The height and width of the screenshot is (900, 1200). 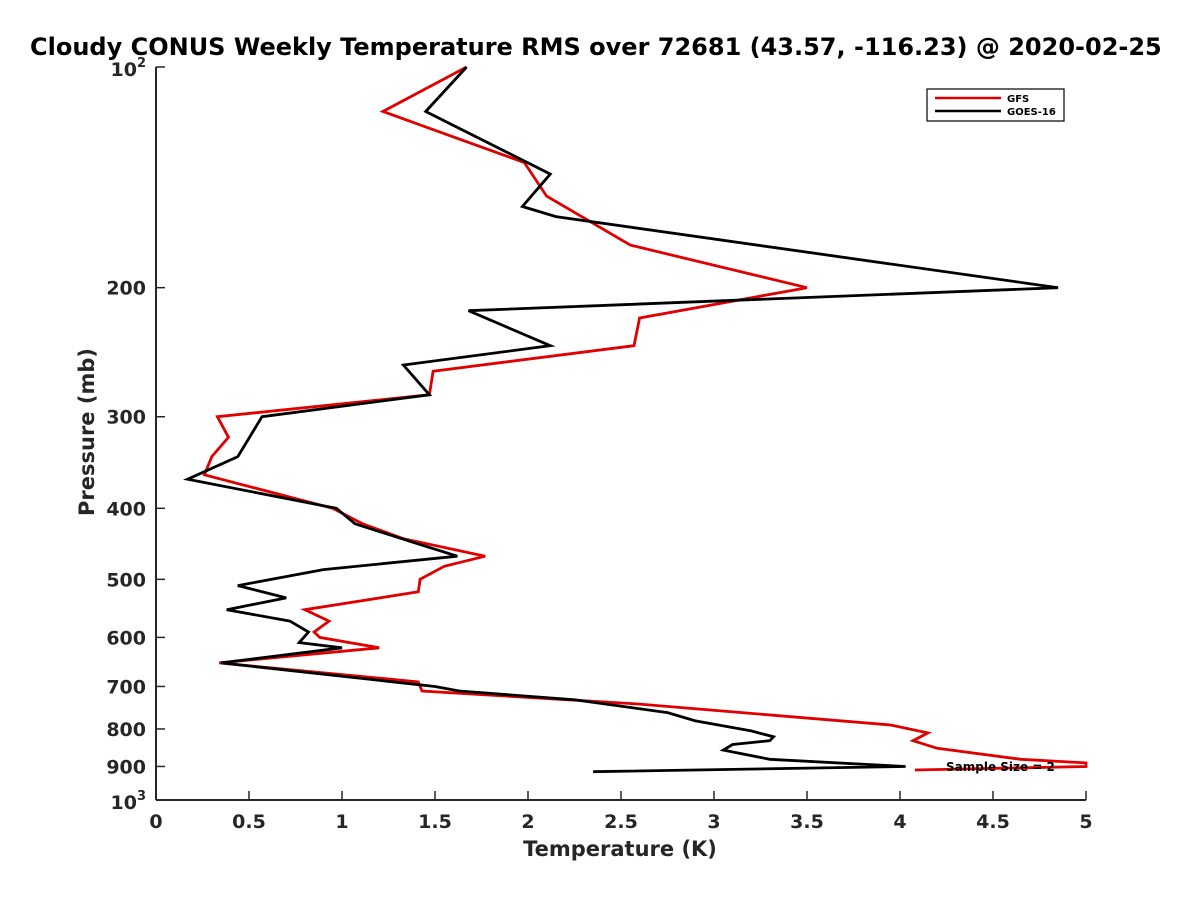 I want to click on x-tick-labels: 0 0.5 1 1.5 2 2.5 3 3.5 4 4.5 5, so click(x=620, y=822).